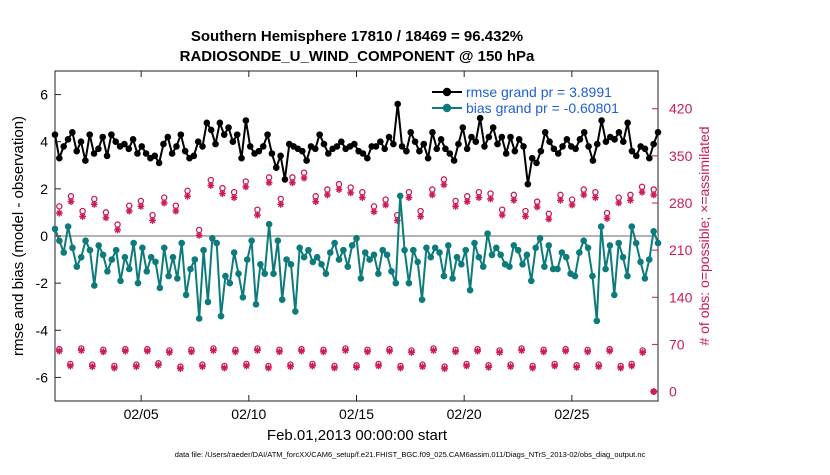 The width and height of the screenshot is (830, 475). I want to click on x-tick-label: 02/05, so click(141, 414).